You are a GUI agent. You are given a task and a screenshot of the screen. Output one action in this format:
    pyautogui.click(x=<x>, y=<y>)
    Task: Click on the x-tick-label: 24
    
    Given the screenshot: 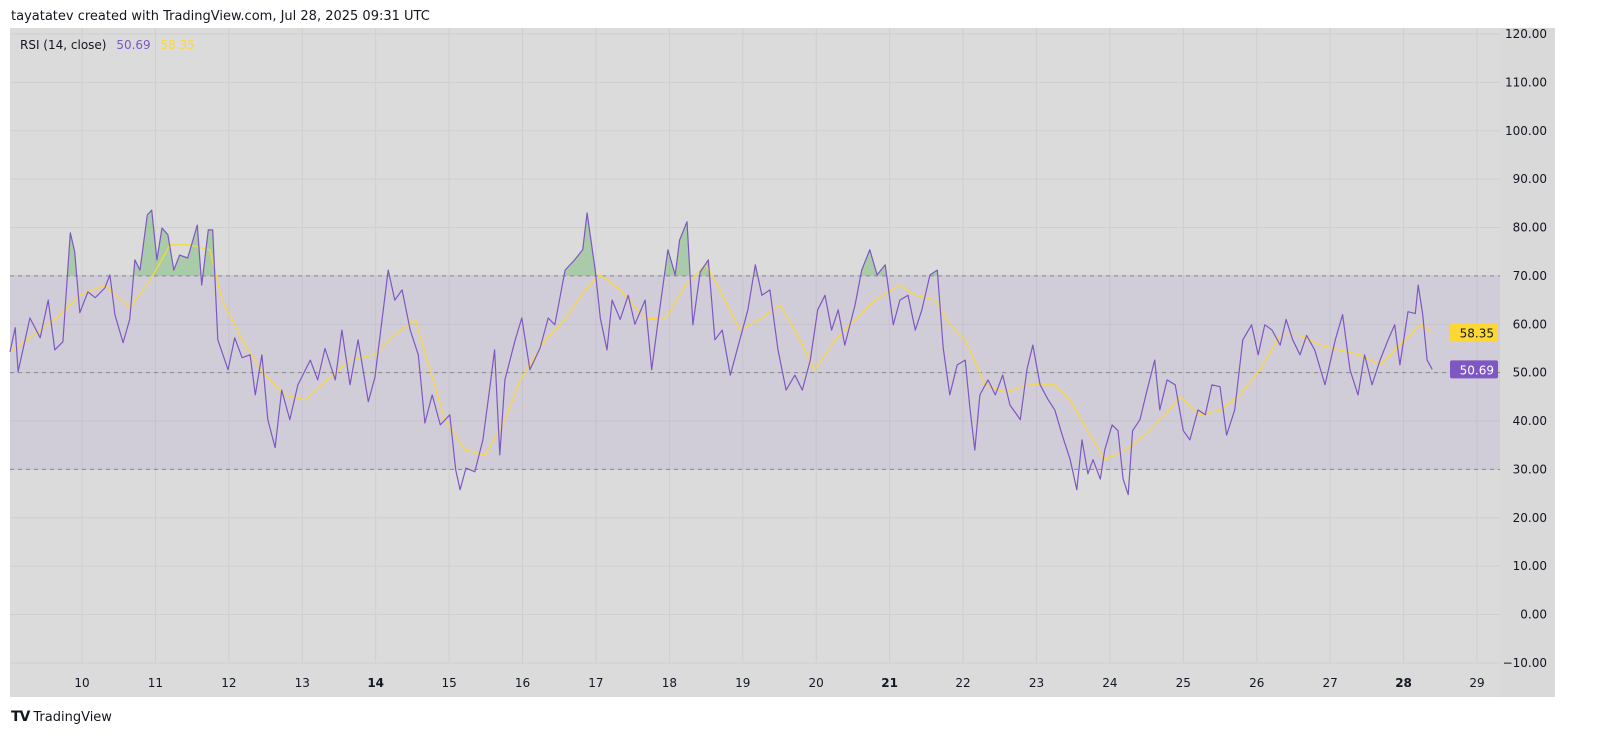 What is the action you would take?
    pyautogui.click(x=1109, y=683)
    